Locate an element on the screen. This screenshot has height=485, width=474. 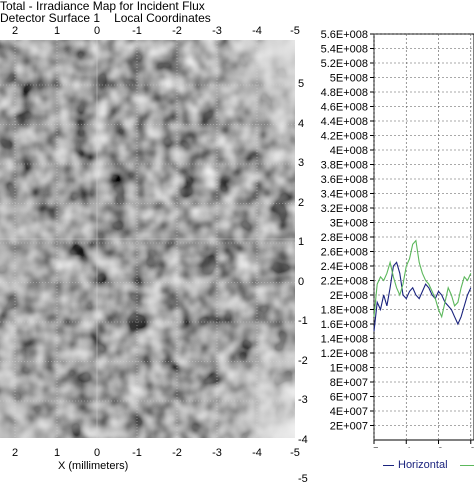
legend-horizontal-swatch is located at coordinates (388, 465).